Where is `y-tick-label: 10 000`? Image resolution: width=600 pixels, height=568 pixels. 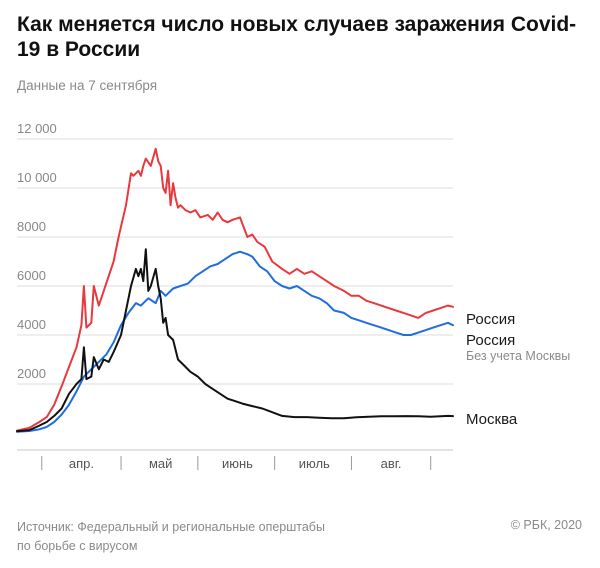 y-tick-label: 10 000 is located at coordinates (37, 177).